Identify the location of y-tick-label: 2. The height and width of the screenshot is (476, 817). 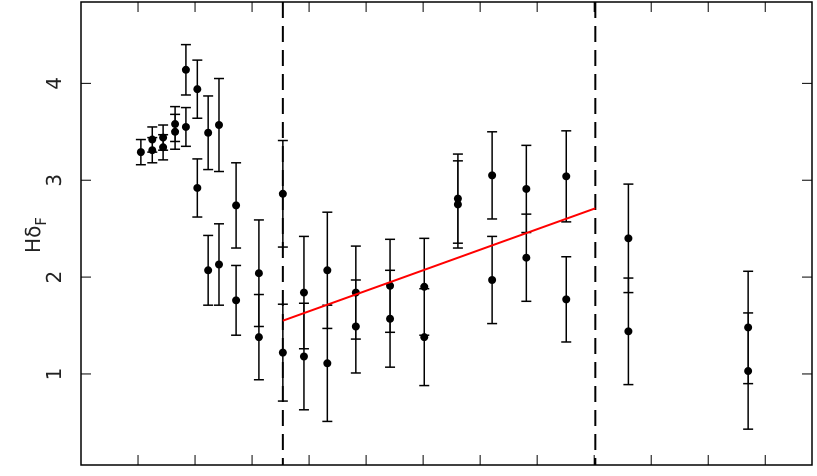
(54, 277).